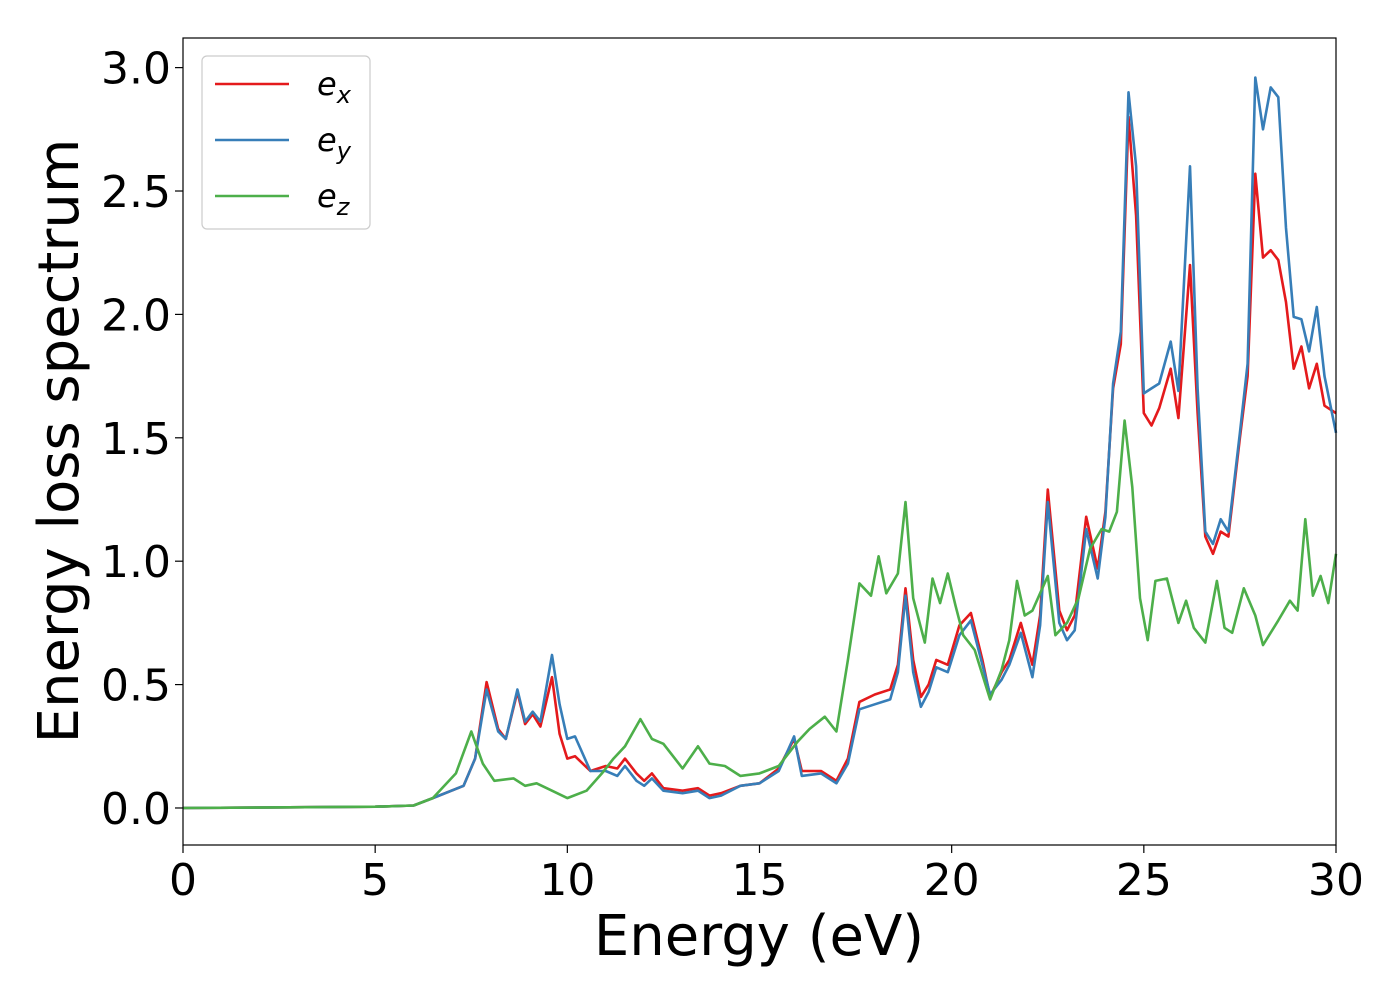 This screenshot has height=1000, width=1400. Describe the element at coordinates (136, 315) in the screenshot. I see `y-tick-label: 2.0` at that location.